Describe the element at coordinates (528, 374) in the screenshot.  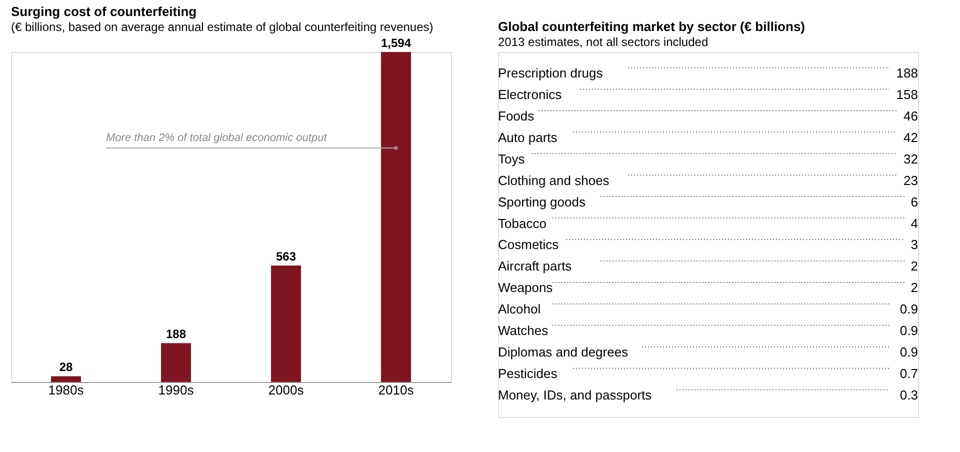
I see `category-label: Pesticides` at that location.